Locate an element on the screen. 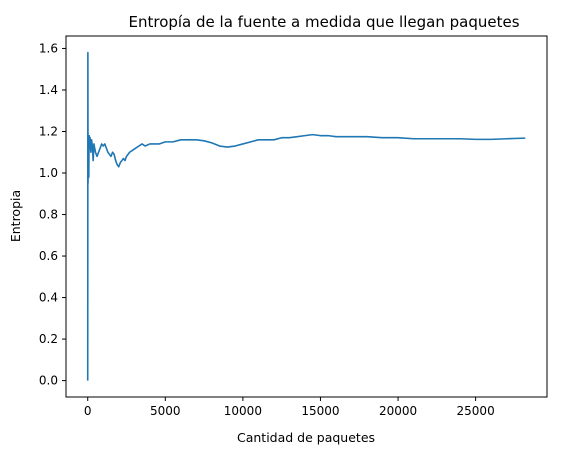 The height and width of the screenshot is (455, 567). y-tick-label: 1.2 is located at coordinates (48, 131).